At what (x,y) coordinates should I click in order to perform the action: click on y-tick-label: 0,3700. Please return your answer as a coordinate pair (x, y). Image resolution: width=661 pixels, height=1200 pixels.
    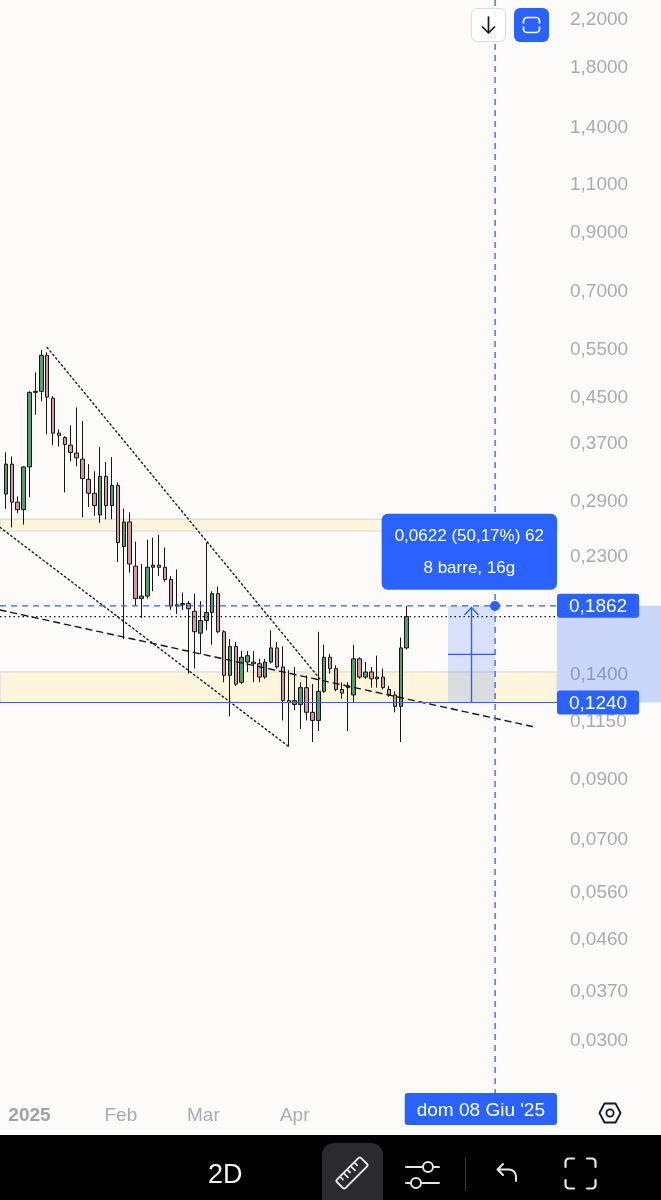
    Looking at the image, I should click on (599, 443).